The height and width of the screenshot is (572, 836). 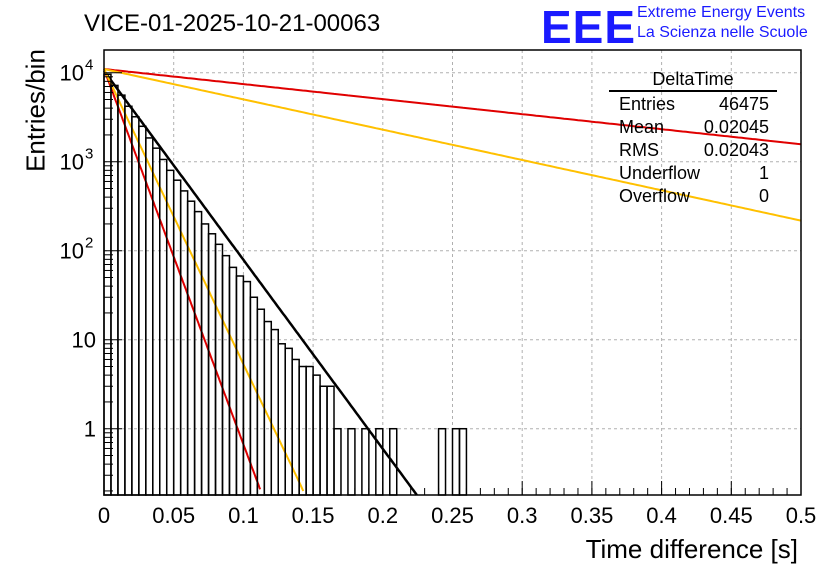 I want to click on stats-value: 46475, so click(x=743, y=104).